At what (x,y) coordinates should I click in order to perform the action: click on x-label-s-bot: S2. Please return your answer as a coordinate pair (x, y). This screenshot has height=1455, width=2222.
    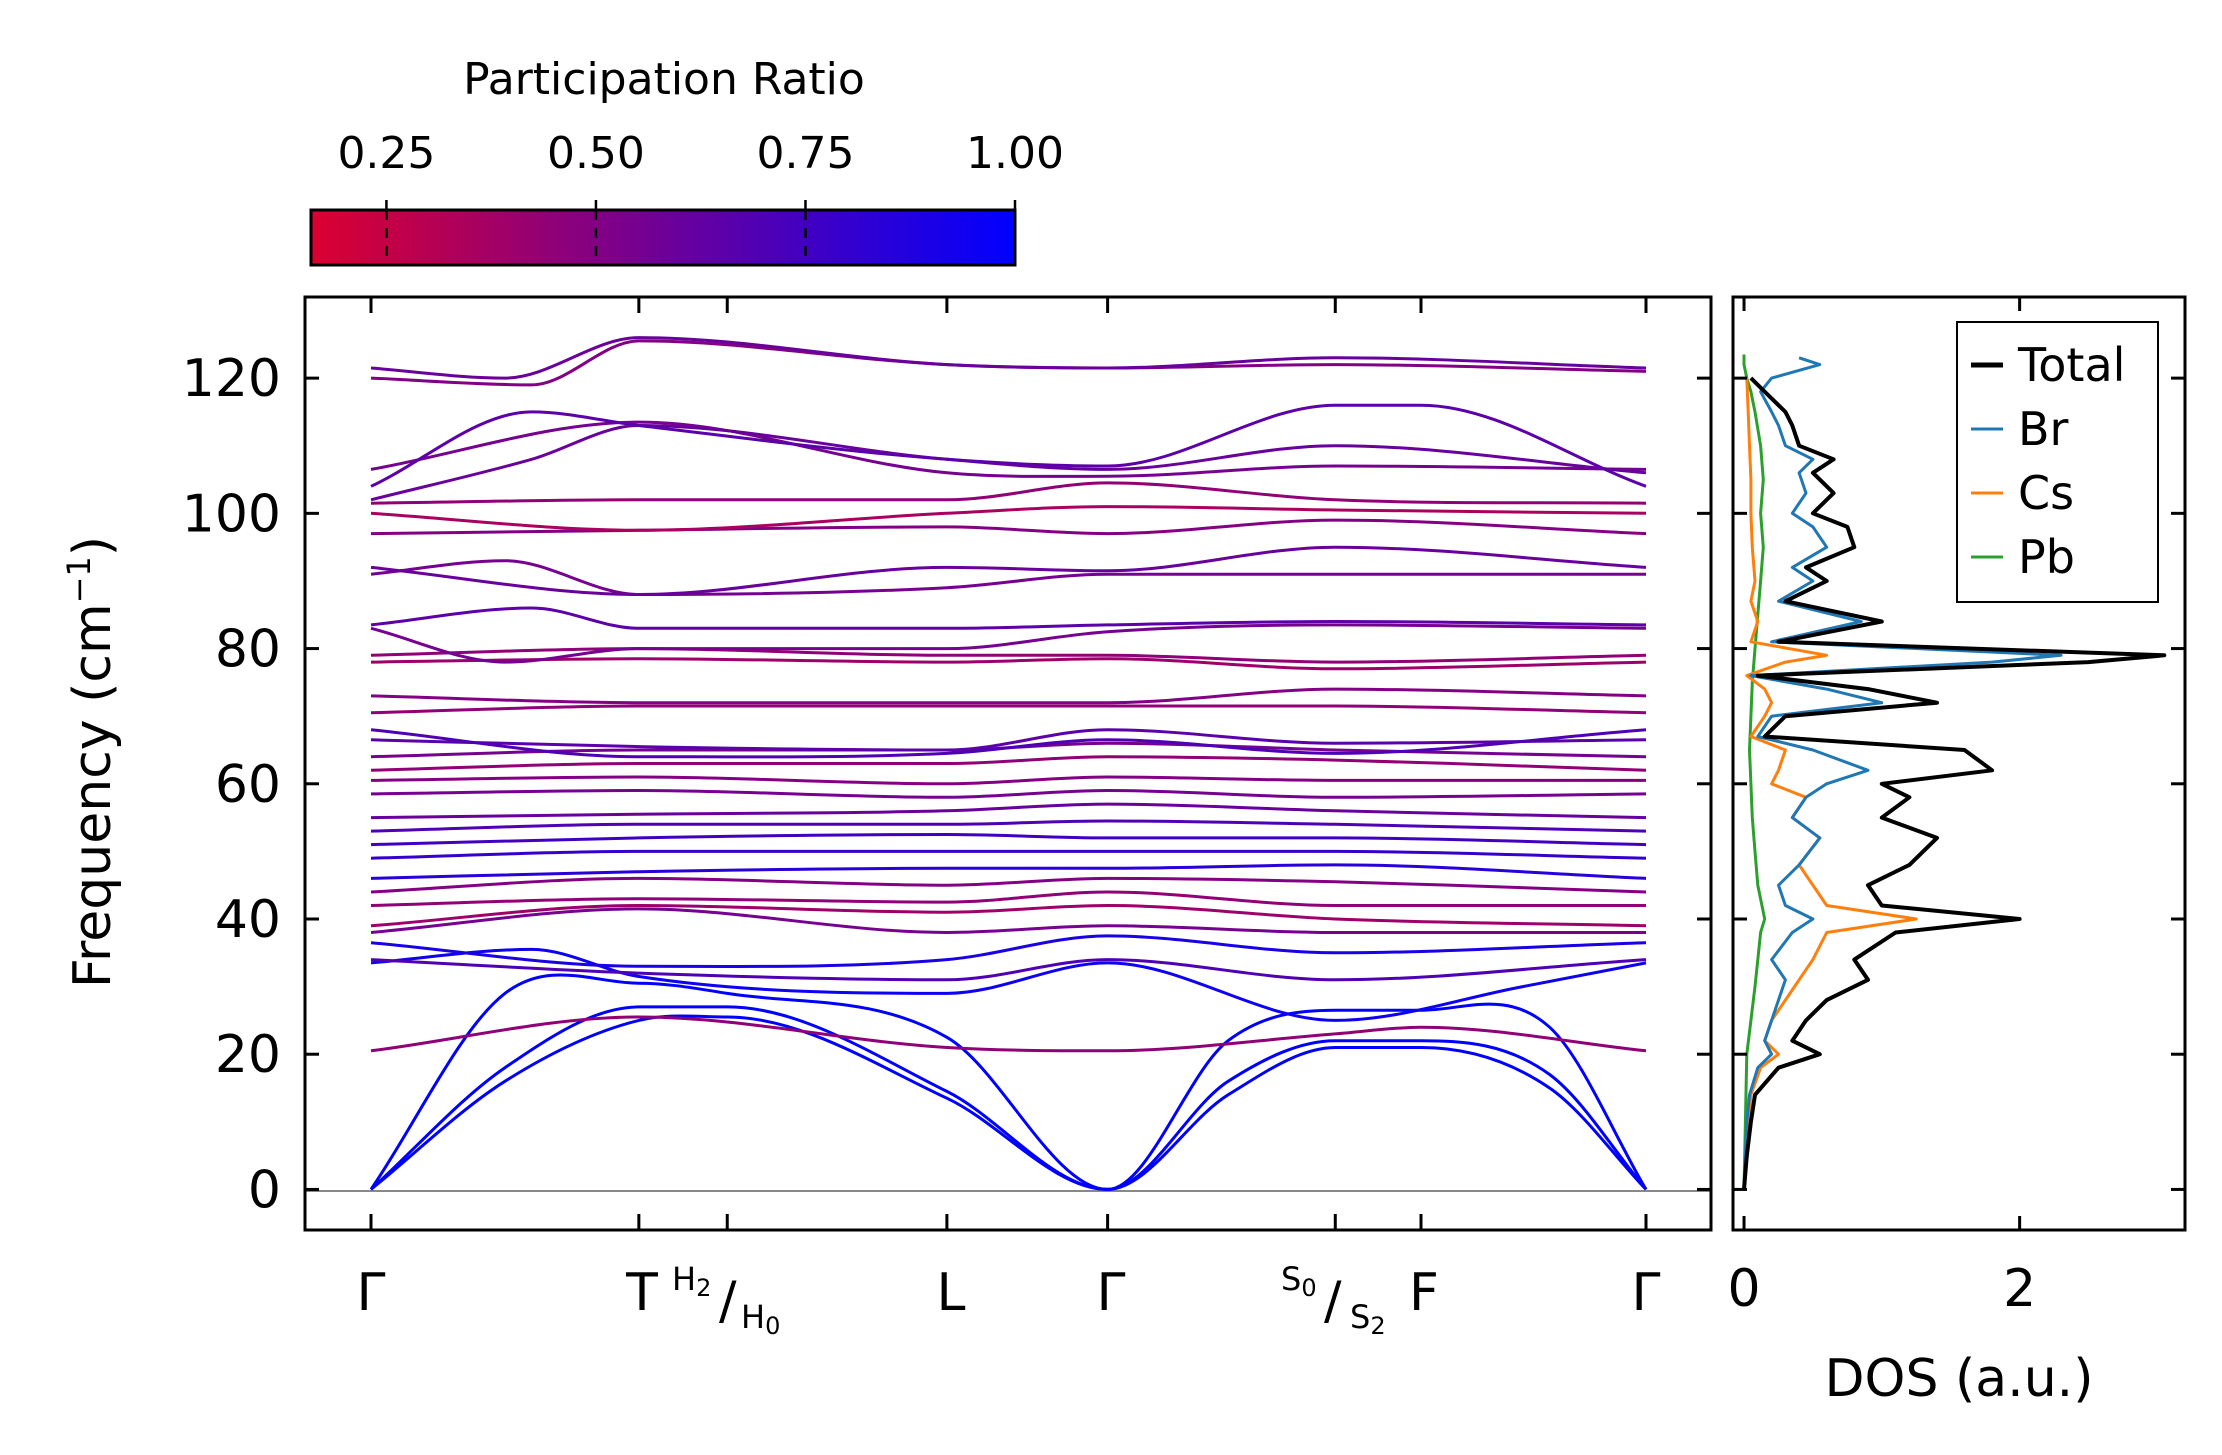
    Looking at the image, I should click on (1368, 1319).